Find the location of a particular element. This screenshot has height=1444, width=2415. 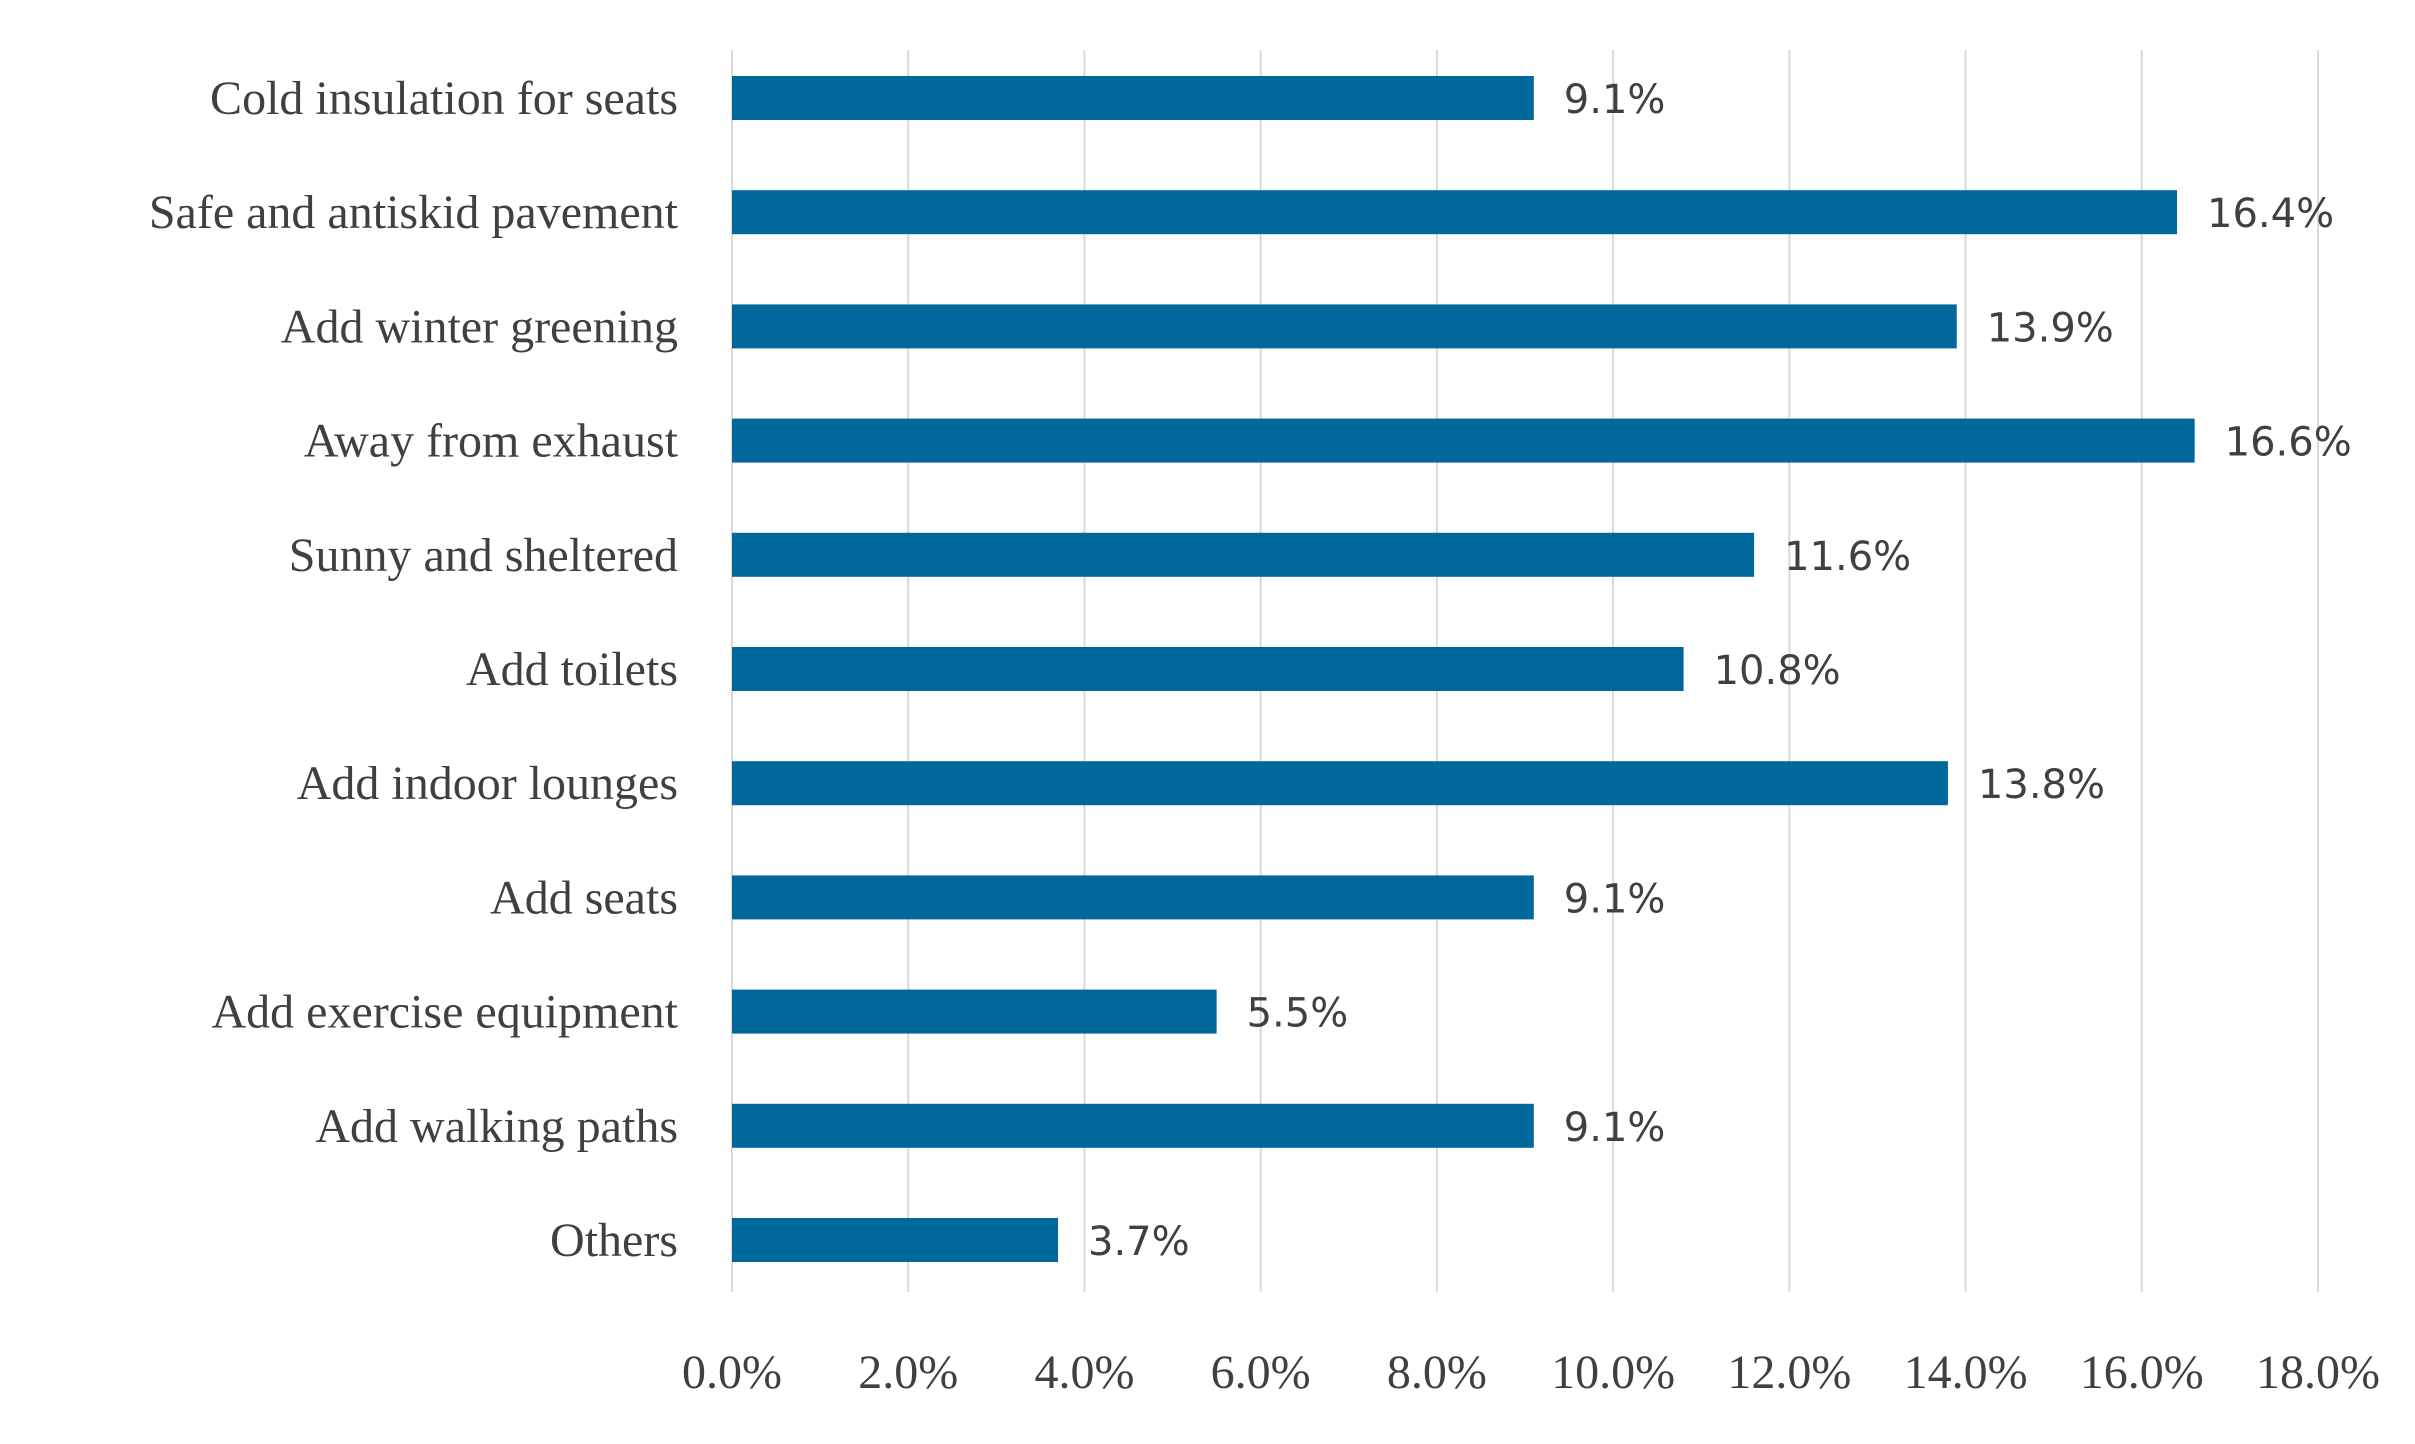

data-label: 5.5% is located at coordinates (1298, 1014).